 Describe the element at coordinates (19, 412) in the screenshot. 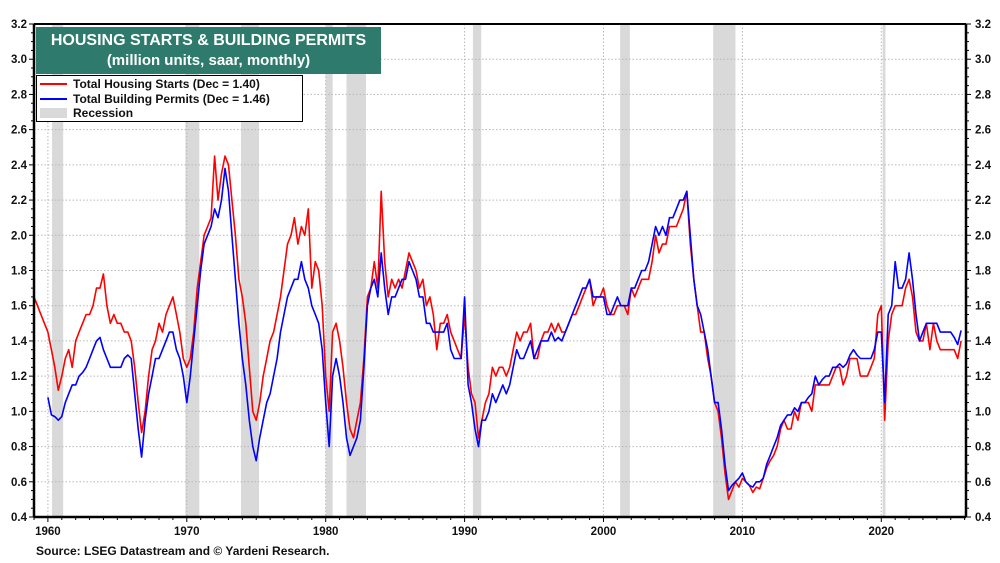

I see `y-tick-label-left: 1.0` at that location.